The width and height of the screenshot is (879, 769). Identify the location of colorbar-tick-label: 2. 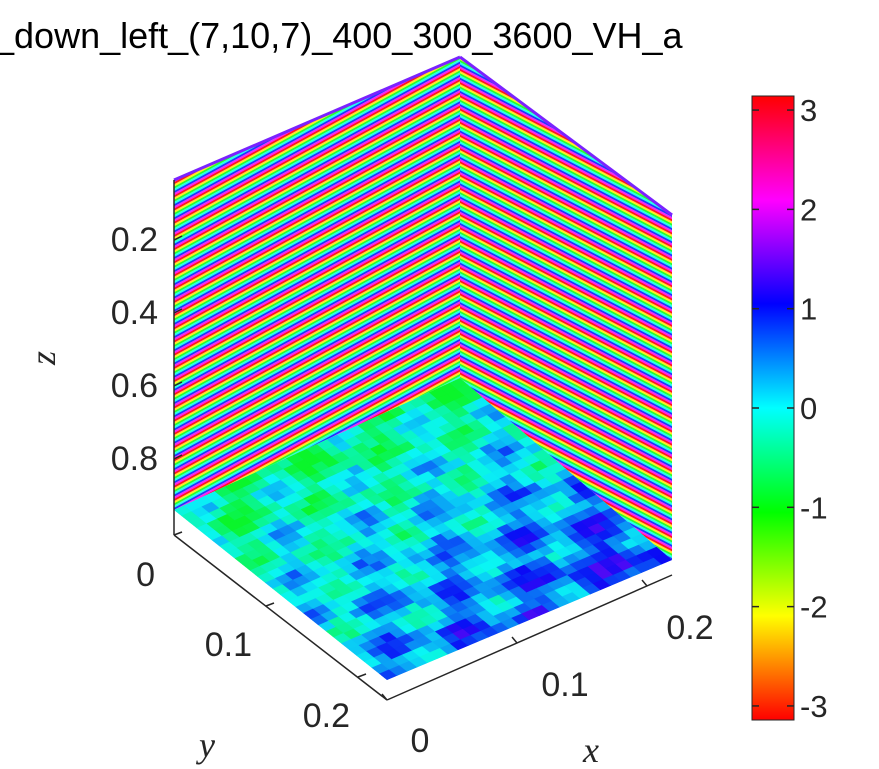
(808, 209).